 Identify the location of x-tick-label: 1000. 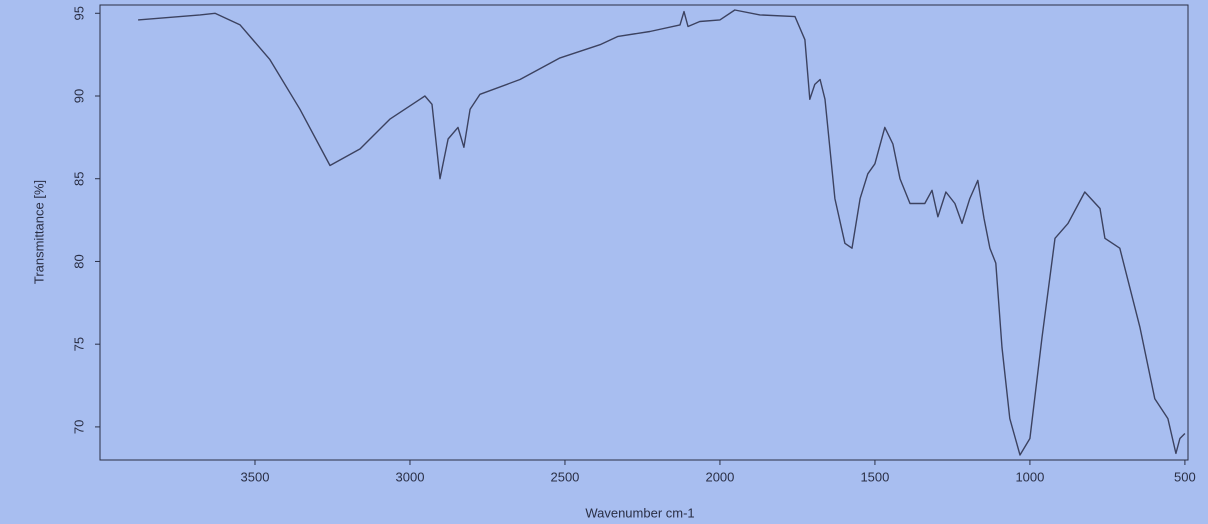
(1029, 476).